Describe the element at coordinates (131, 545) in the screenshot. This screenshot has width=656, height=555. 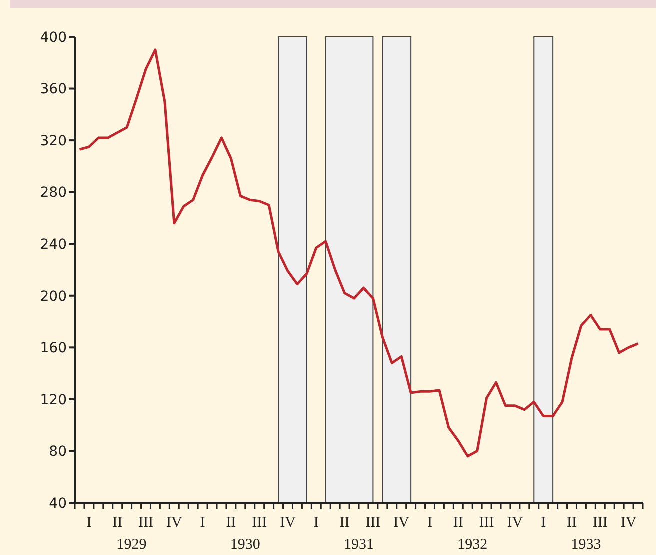
I see `text: 1929` at that location.